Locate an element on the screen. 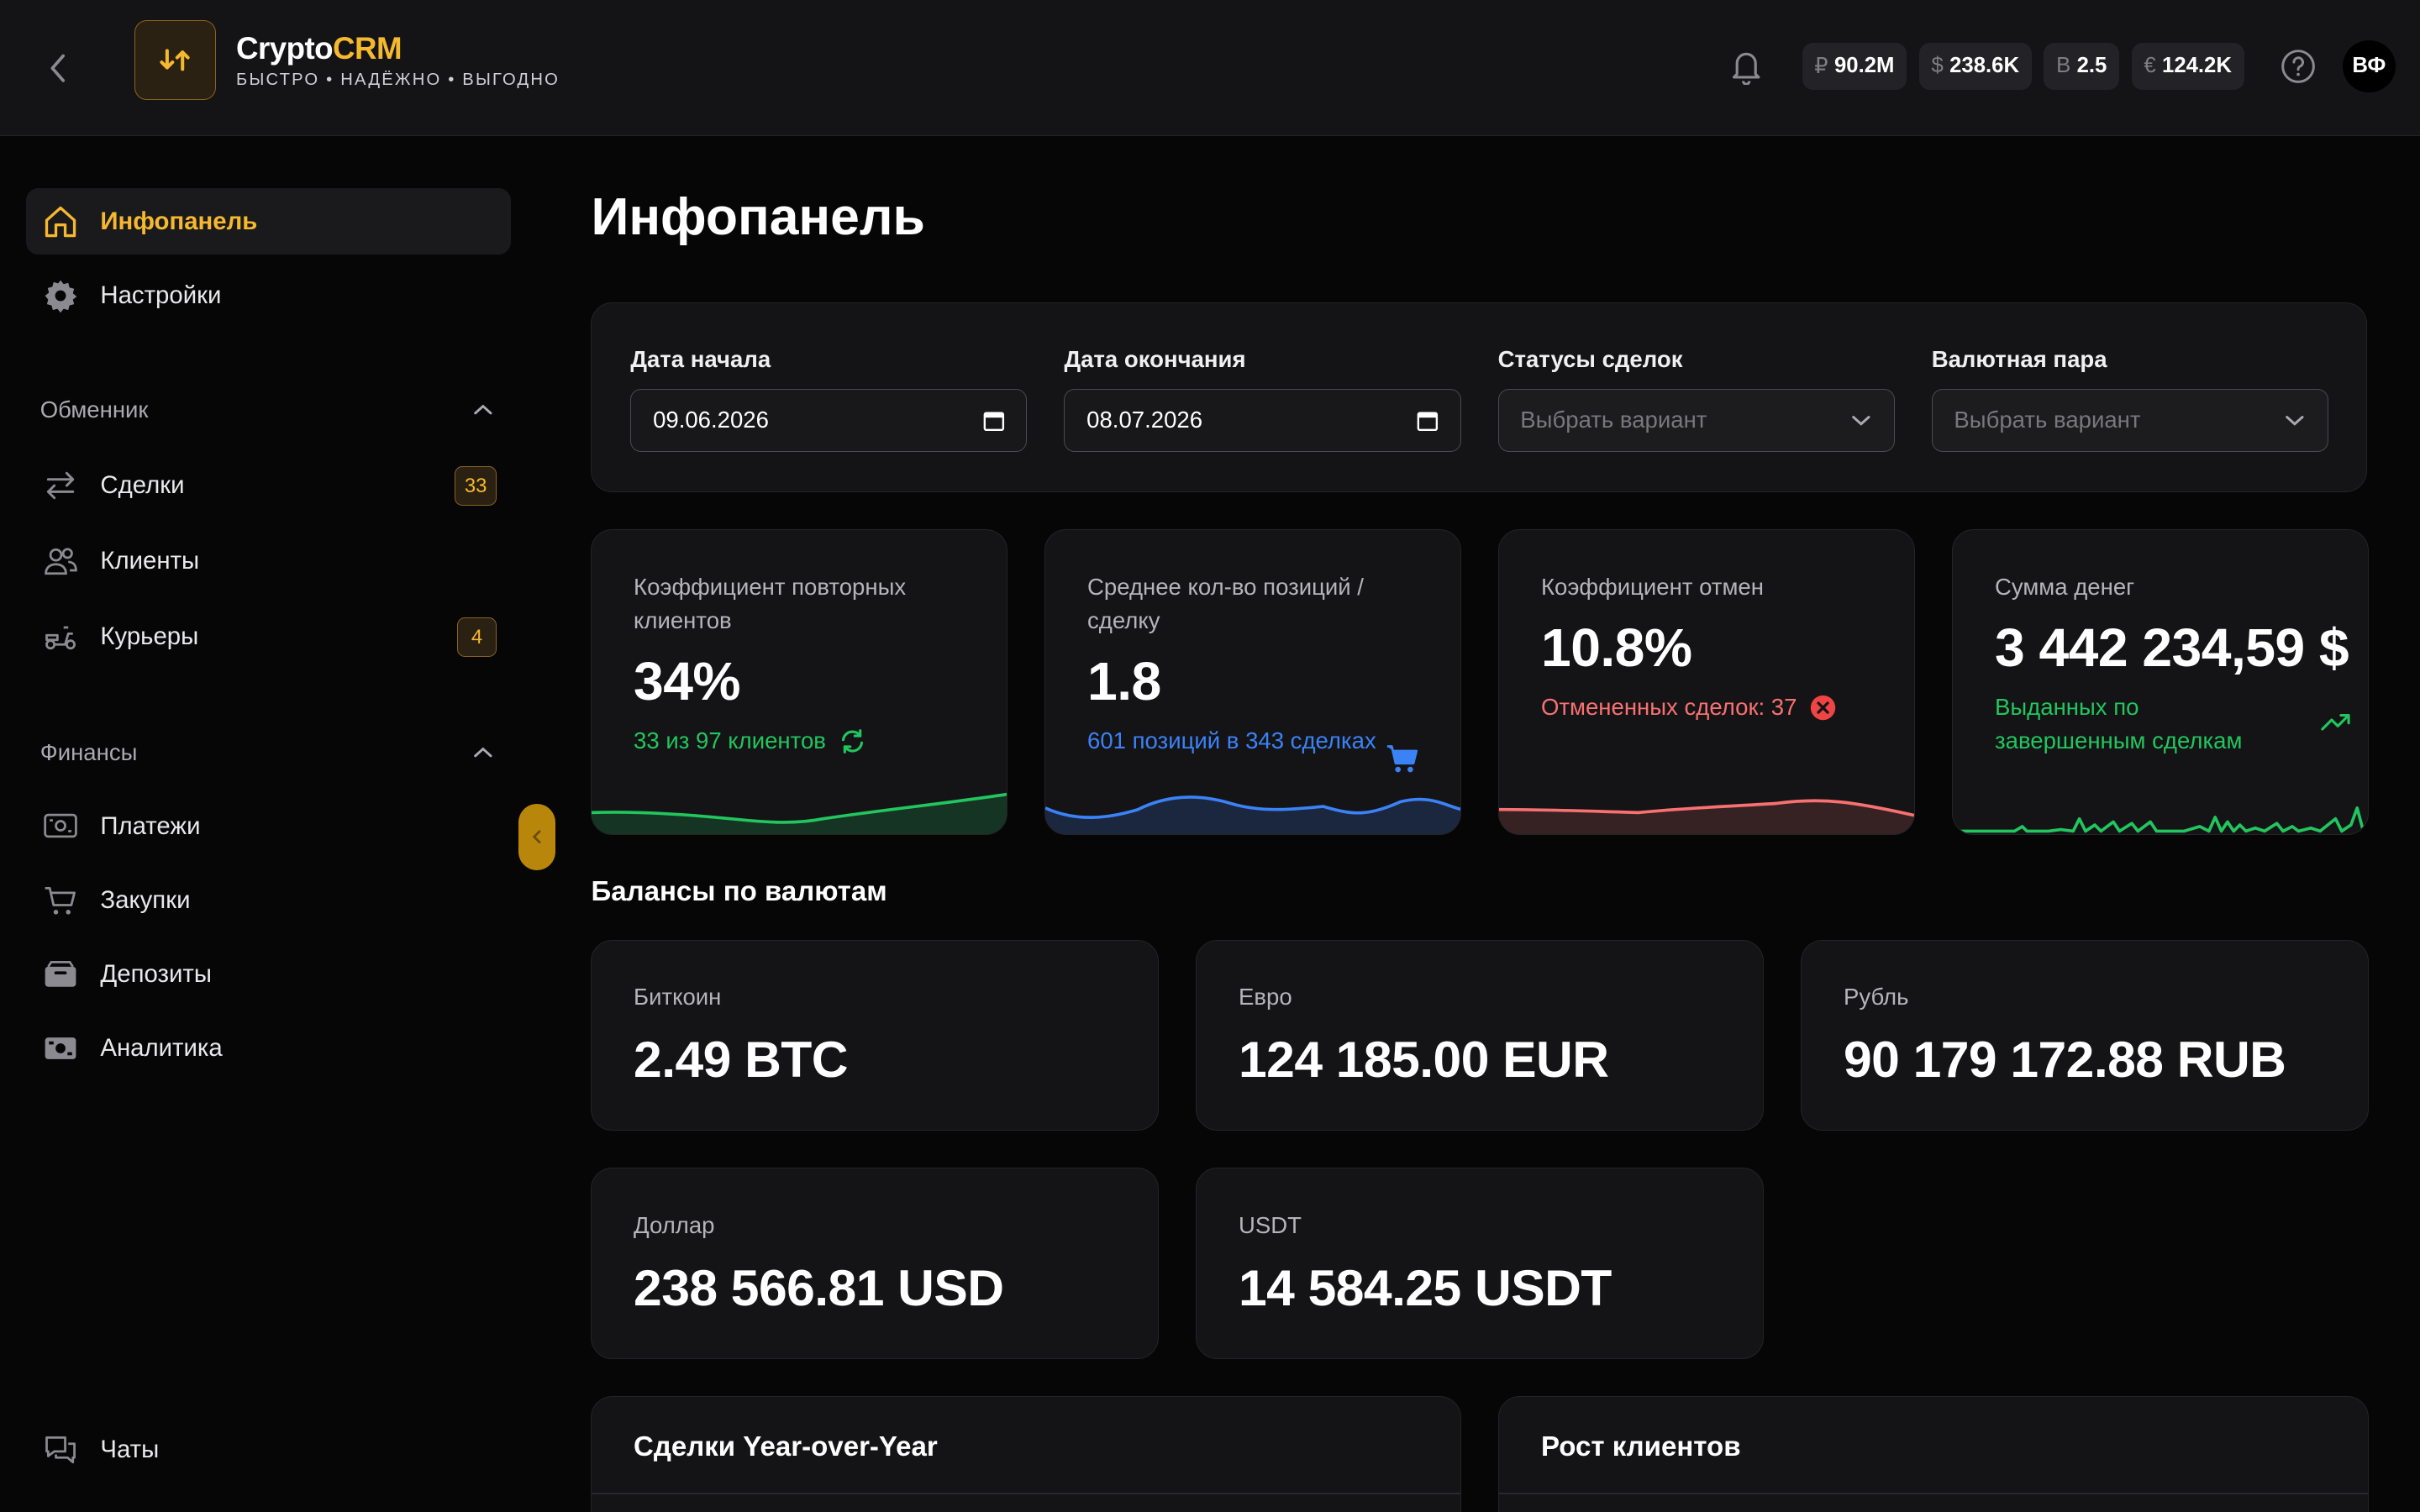  balance-chip-btc: B 2.5 is located at coordinates (2082, 66).